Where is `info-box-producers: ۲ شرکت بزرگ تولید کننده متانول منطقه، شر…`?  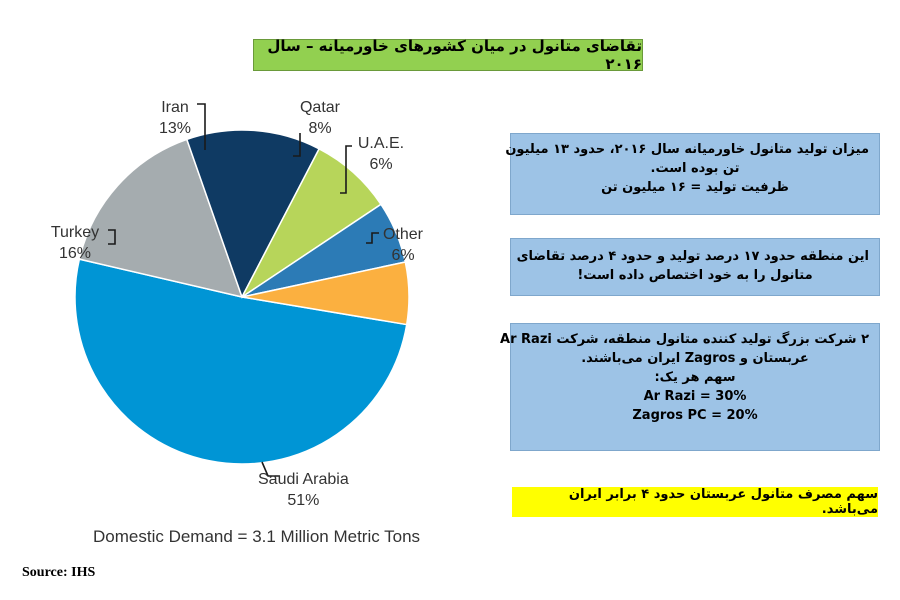
info-box-producers: ۲ شرکت بزرگ تولید کننده متانول منطقه، شر… is located at coordinates (690, 387).